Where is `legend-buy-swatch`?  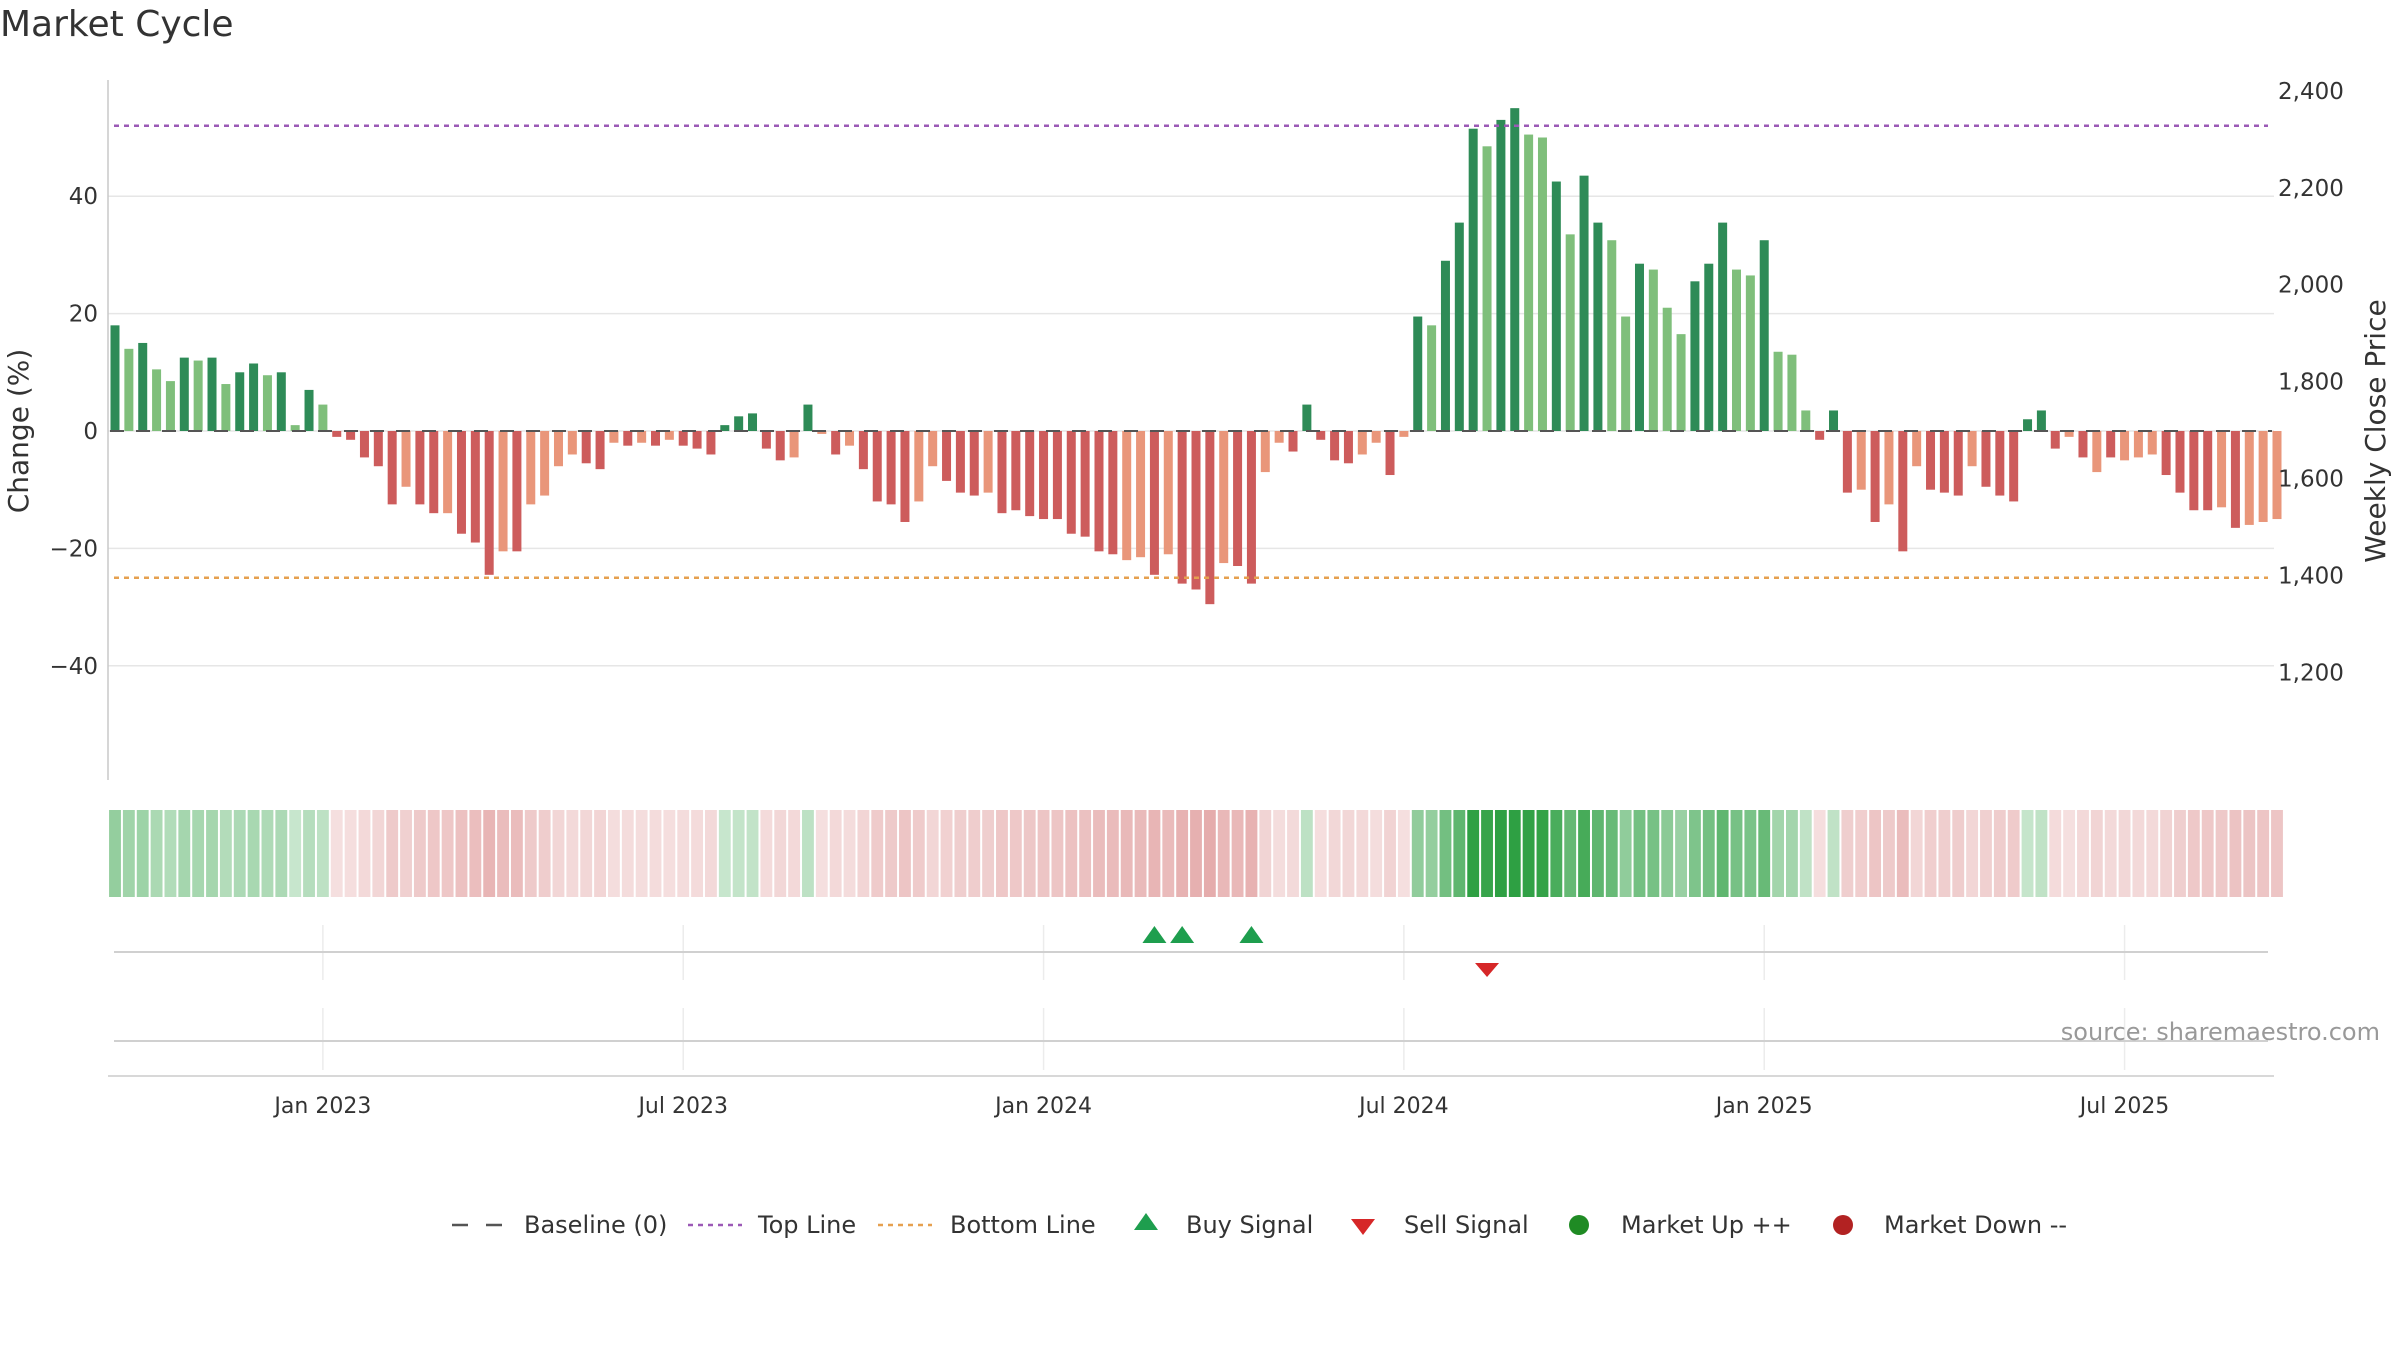
legend-buy-swatch is located at coordinates (1146, 1221).